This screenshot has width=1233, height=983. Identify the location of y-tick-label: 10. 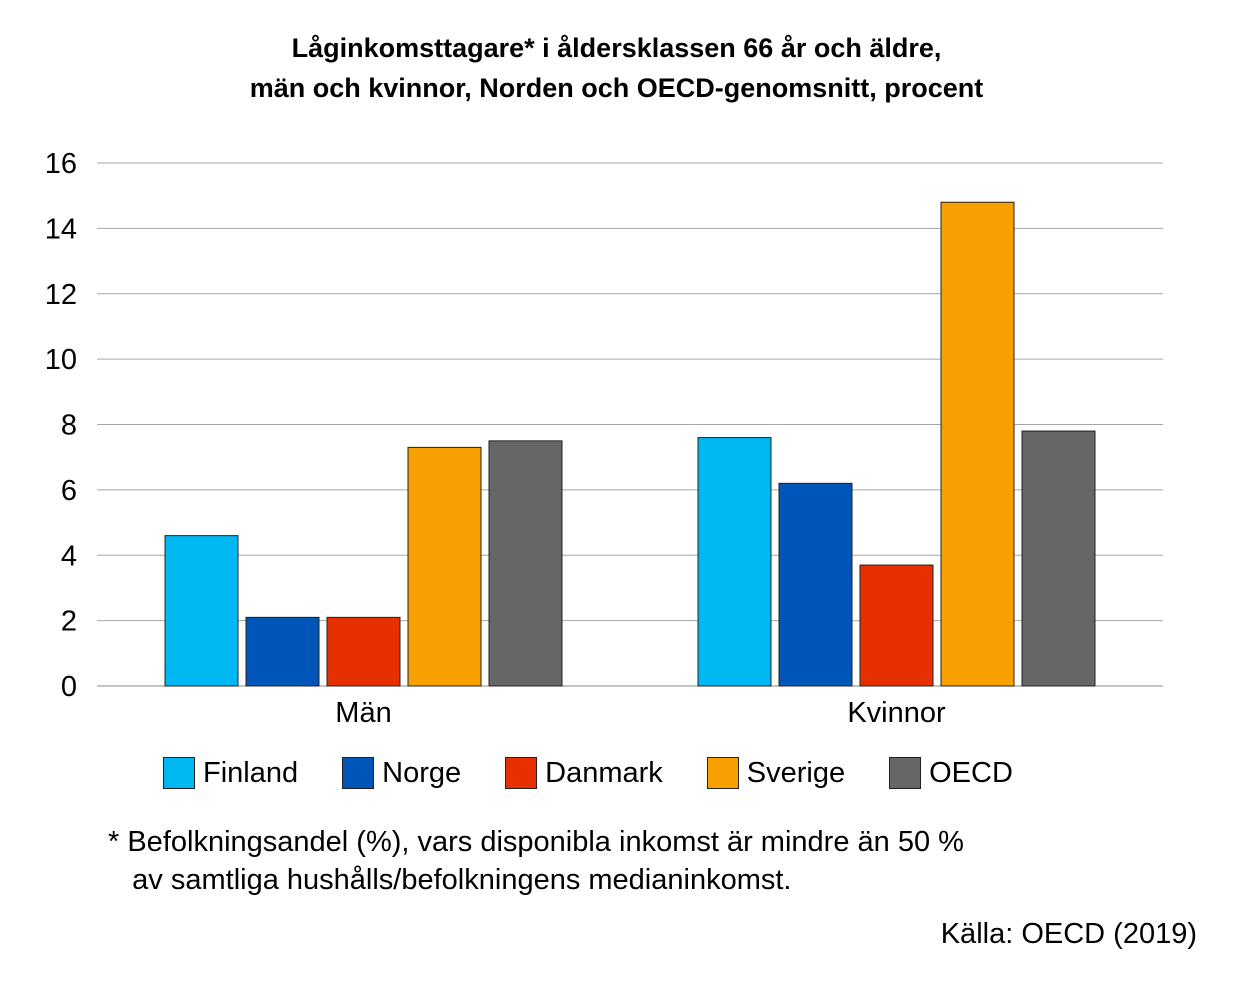
(61, 360).